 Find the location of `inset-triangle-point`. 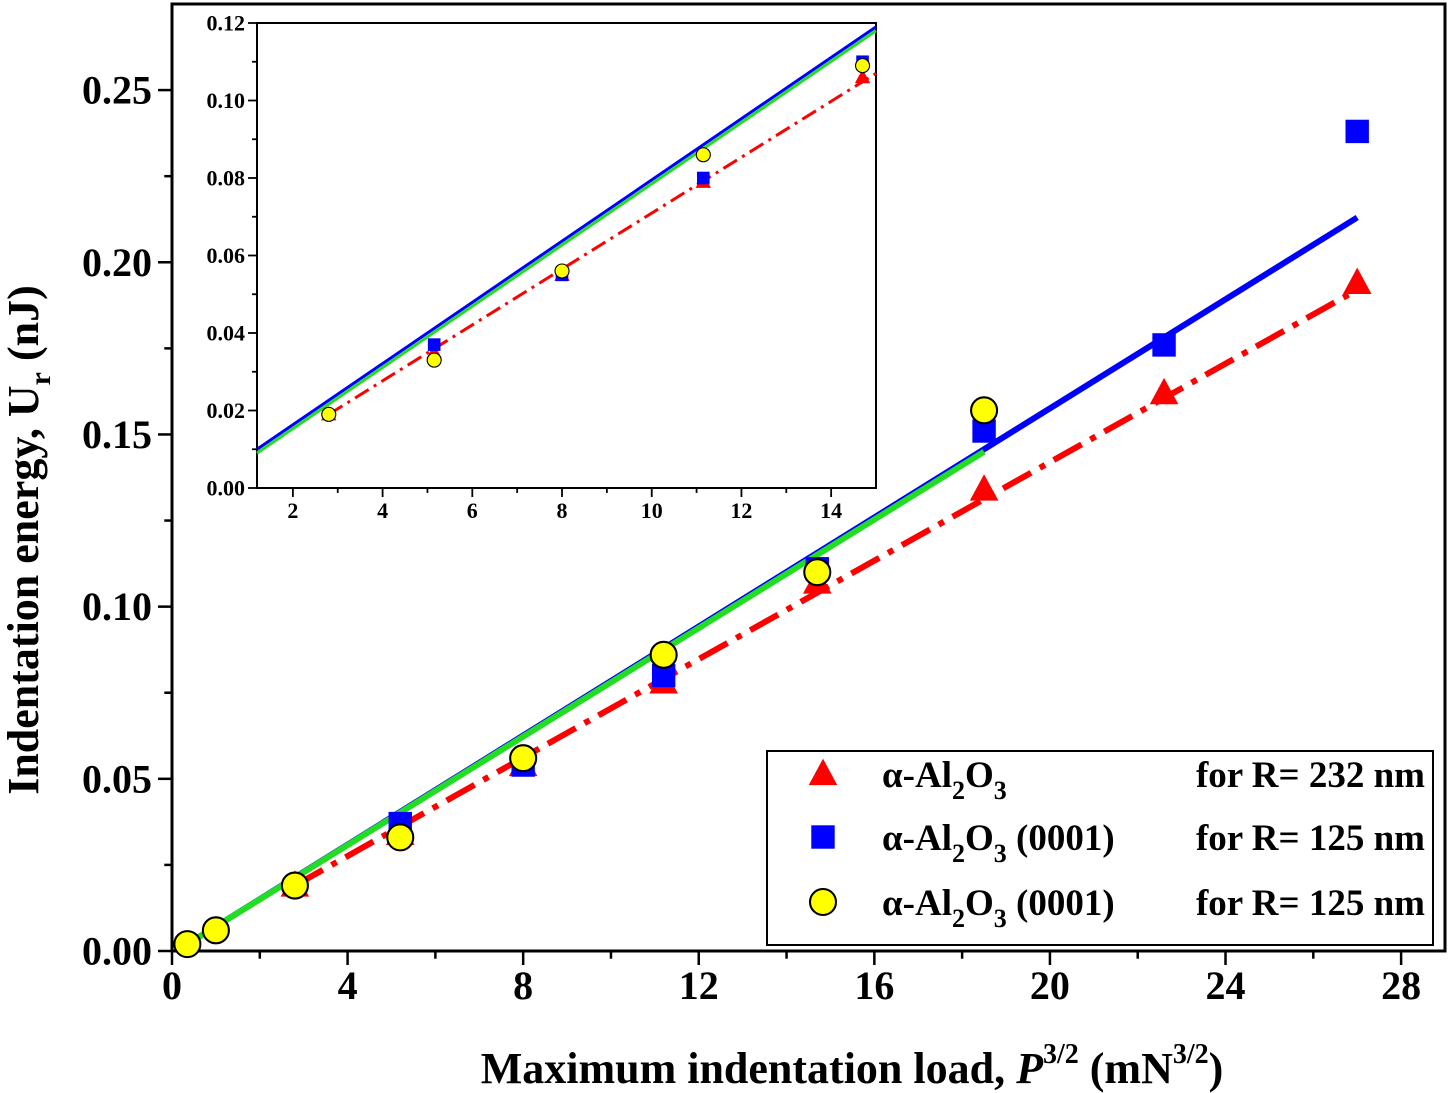

inset-triangle-point is located at coordinates (862, 76).